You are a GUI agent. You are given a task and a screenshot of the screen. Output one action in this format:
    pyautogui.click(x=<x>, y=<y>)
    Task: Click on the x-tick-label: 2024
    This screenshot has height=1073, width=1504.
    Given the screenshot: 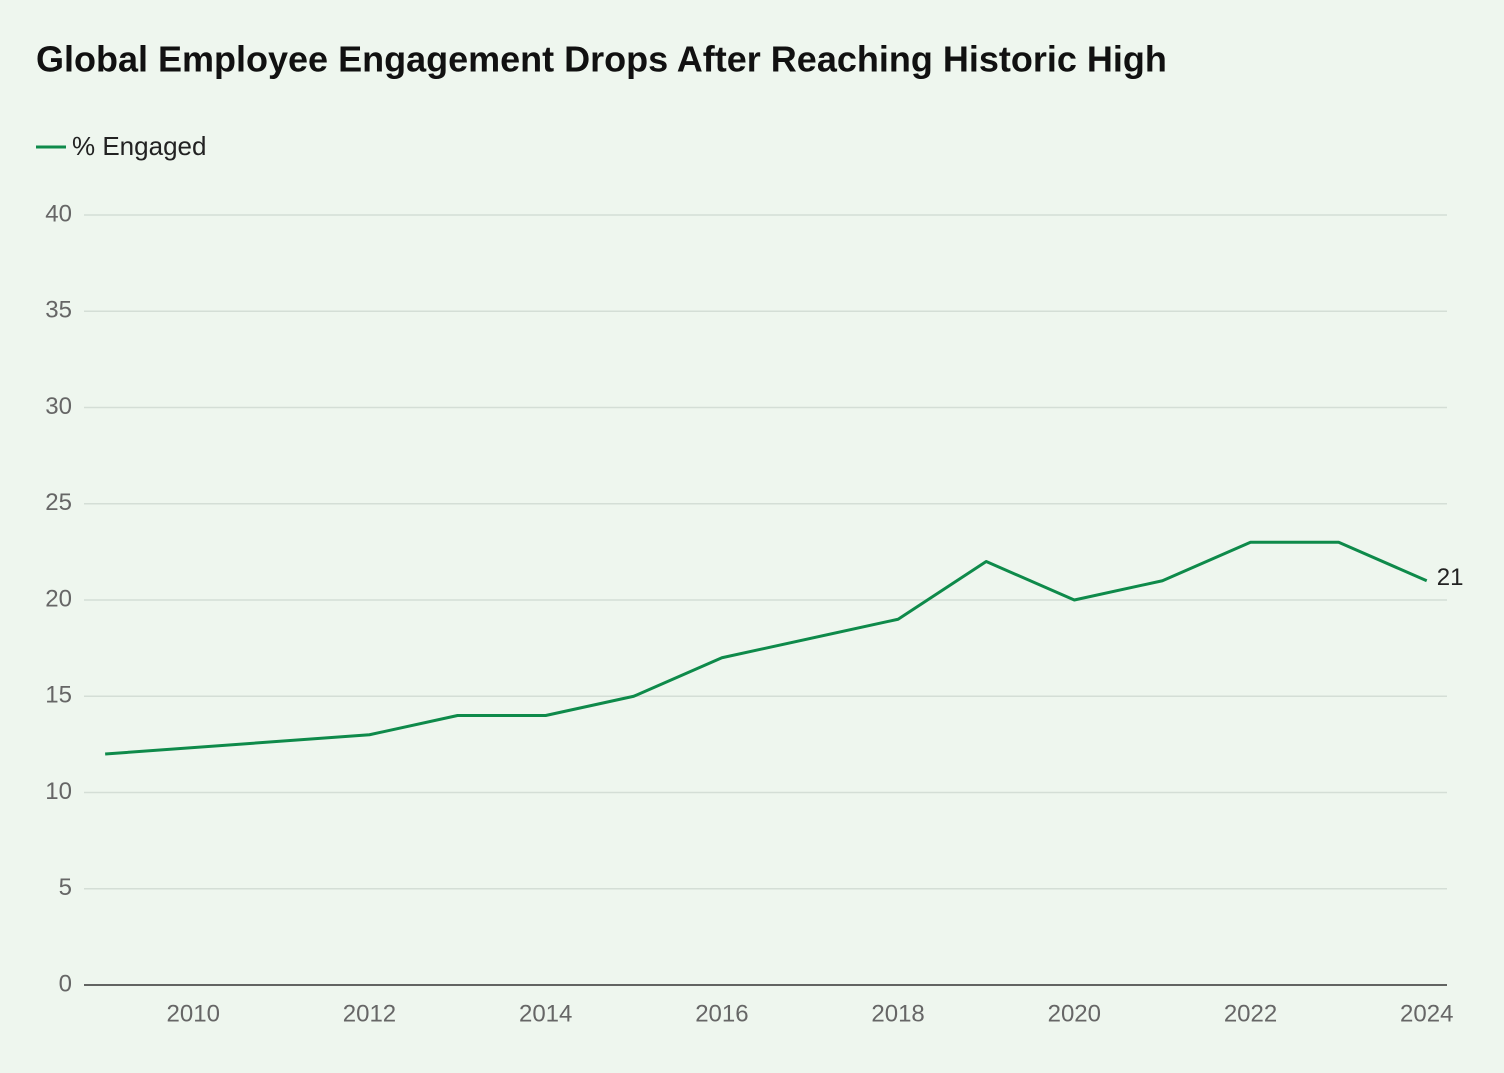 What is the action you would take?
    pyautogui.click(x=1426, y=1013)
    